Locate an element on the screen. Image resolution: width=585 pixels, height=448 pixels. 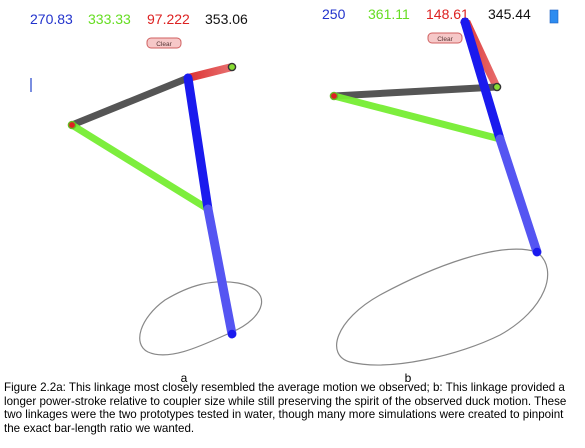
panel-label-b: b is located at coordinates (408, 378).